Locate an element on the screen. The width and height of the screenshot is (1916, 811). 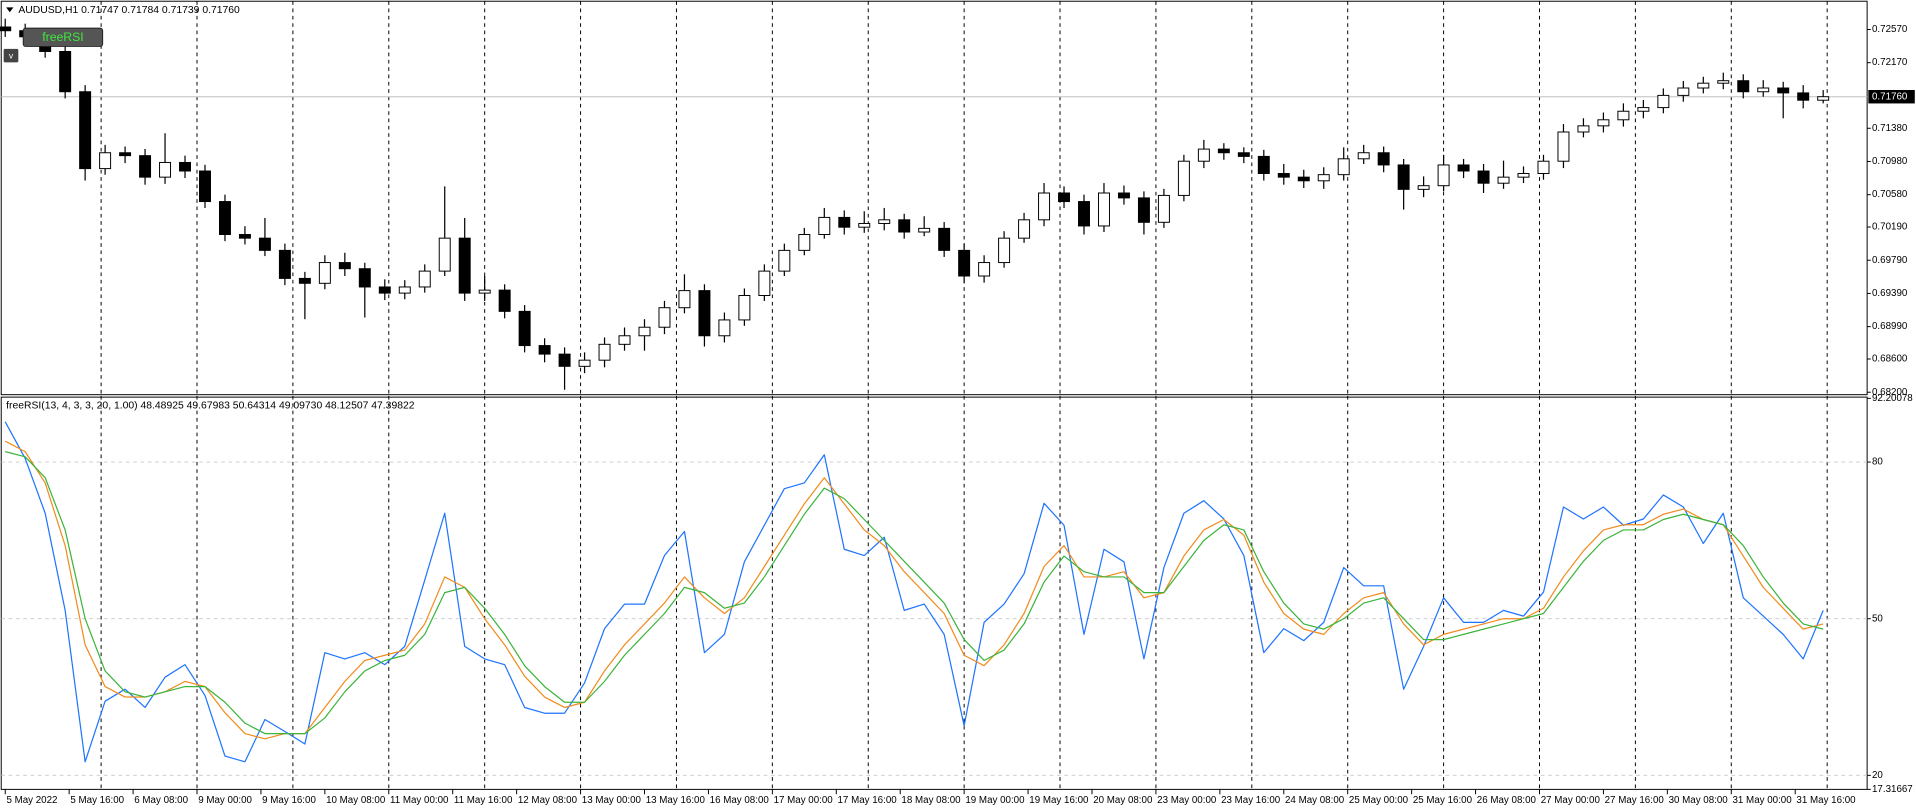
x-tick-label: 16 May 08:00 is located at coordinates (740, 800).